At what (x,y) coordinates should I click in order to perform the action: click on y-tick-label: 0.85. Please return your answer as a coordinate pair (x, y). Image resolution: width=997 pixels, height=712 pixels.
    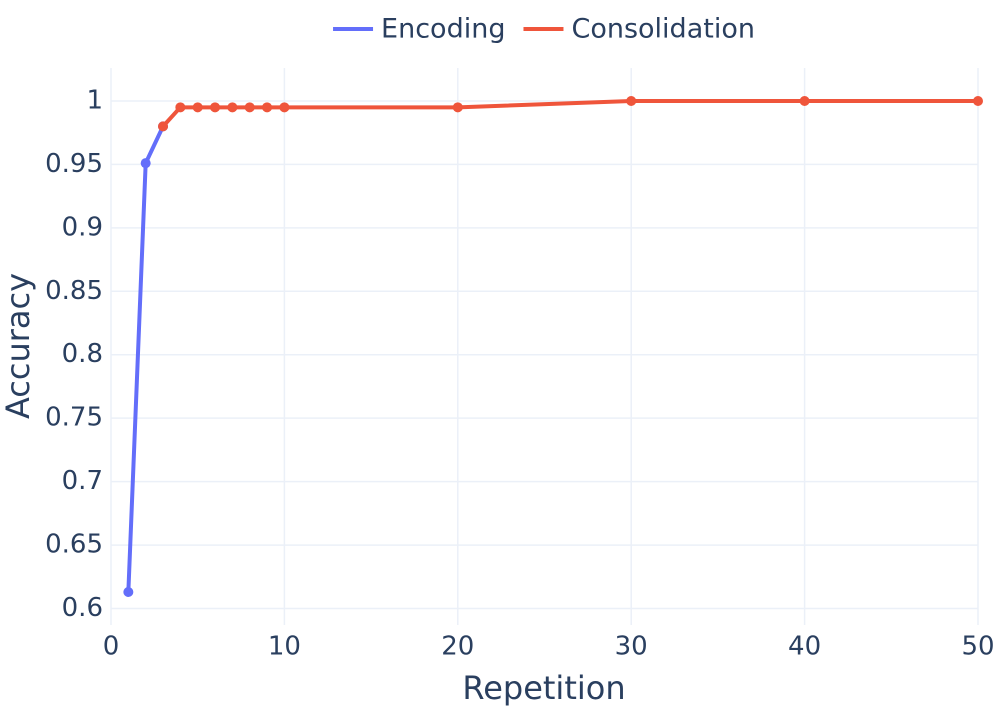
    Looking at the image, I should click on (74, 291).